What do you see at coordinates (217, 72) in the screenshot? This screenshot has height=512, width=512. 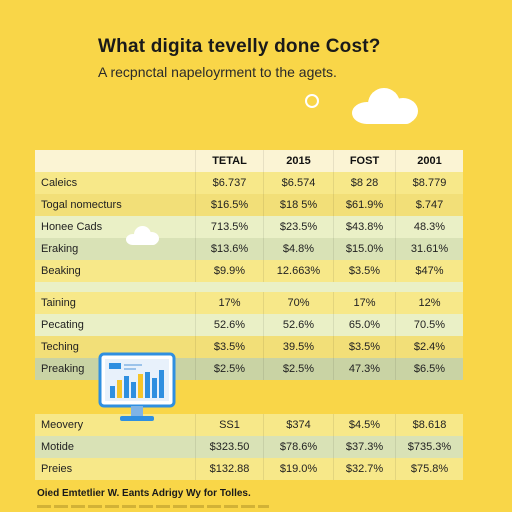 I see `page-subtitle: A recpnctal napeloyrment to the agets.` at bounding box center [217, 72].